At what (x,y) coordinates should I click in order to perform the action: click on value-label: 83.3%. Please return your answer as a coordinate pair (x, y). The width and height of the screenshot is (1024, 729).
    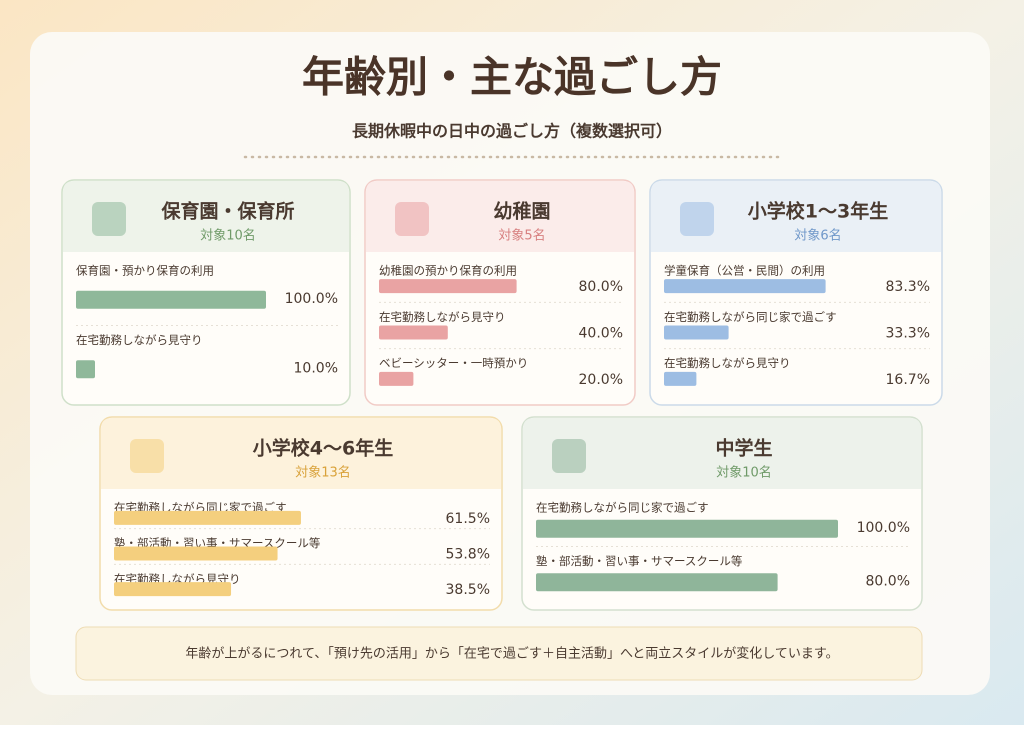
    Looking at the image, I should click on (908, 287).